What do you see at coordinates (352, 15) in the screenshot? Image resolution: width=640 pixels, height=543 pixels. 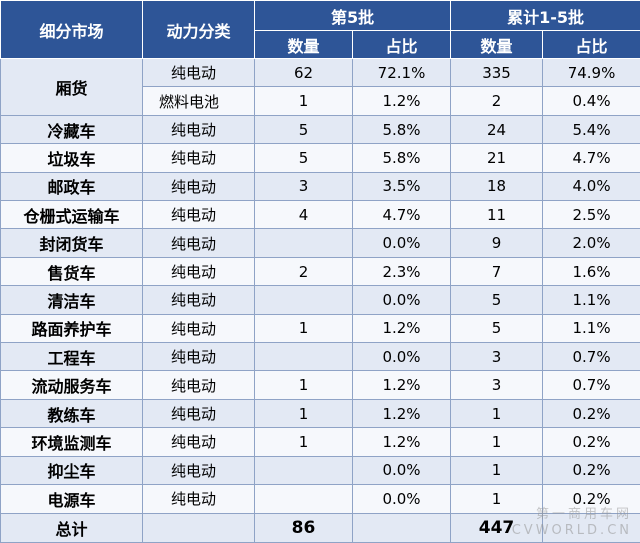 I see `header-batch5: 第5批` at bounding box center [352, 15].